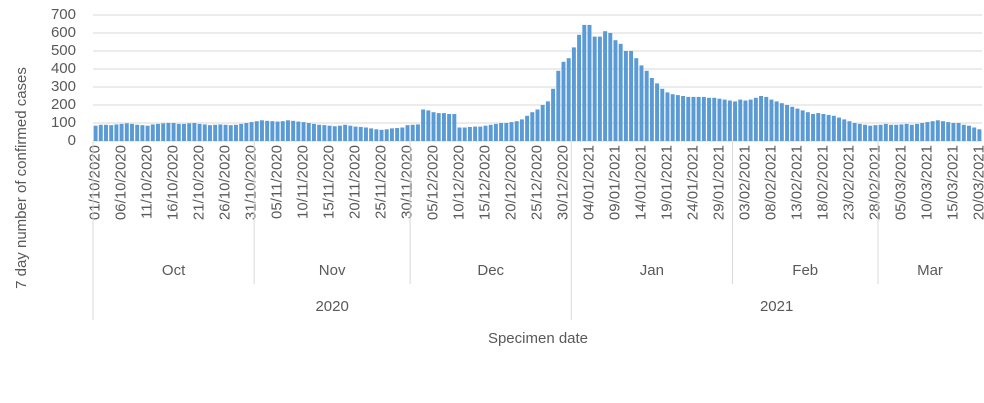 The width and height of the screenshot is (984, 403). Describe the element at coordinates (332, 270) in the screenshot. I see `month-label: Nov` at that location.